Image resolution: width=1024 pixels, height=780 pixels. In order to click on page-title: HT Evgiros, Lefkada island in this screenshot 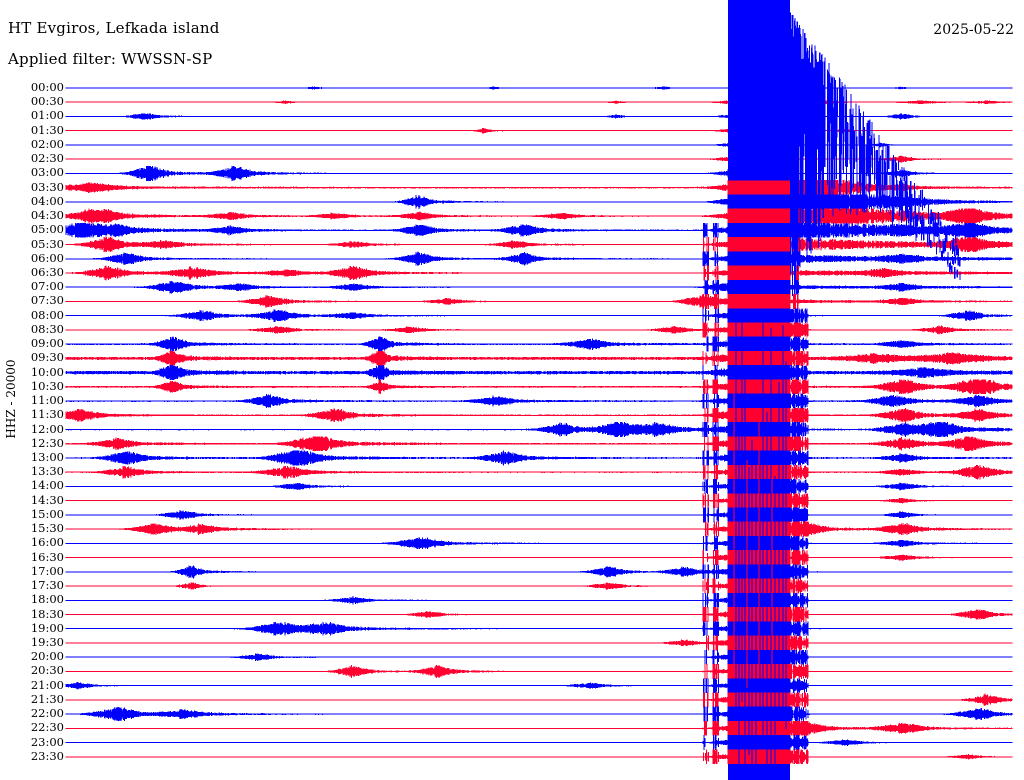, I will do `click(114, 28)`.